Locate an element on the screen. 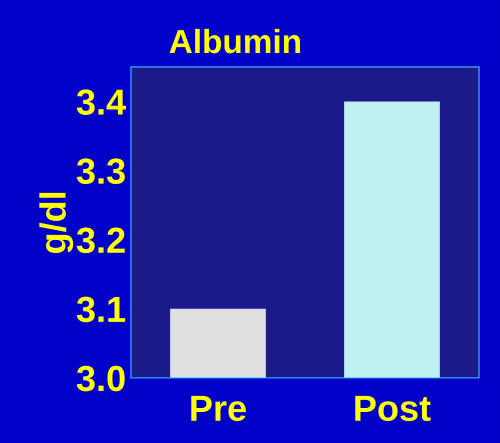 The image size is (500, 443). x-tick-label: Post is located at coordinates (393, 409).